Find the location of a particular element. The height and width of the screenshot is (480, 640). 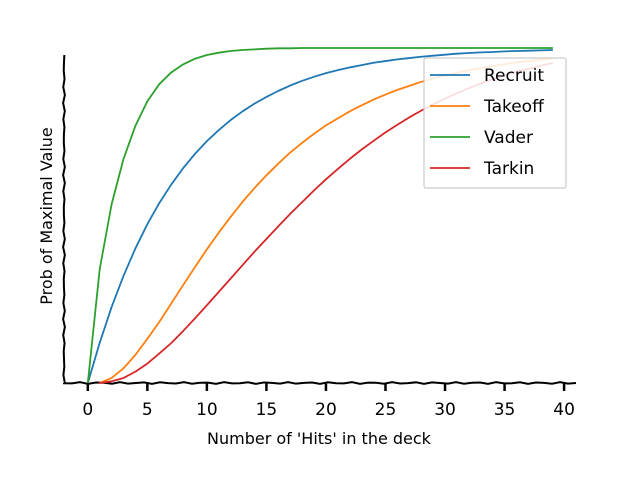

legend-label-recruit: Recruit is located at coordinates (514, 76).